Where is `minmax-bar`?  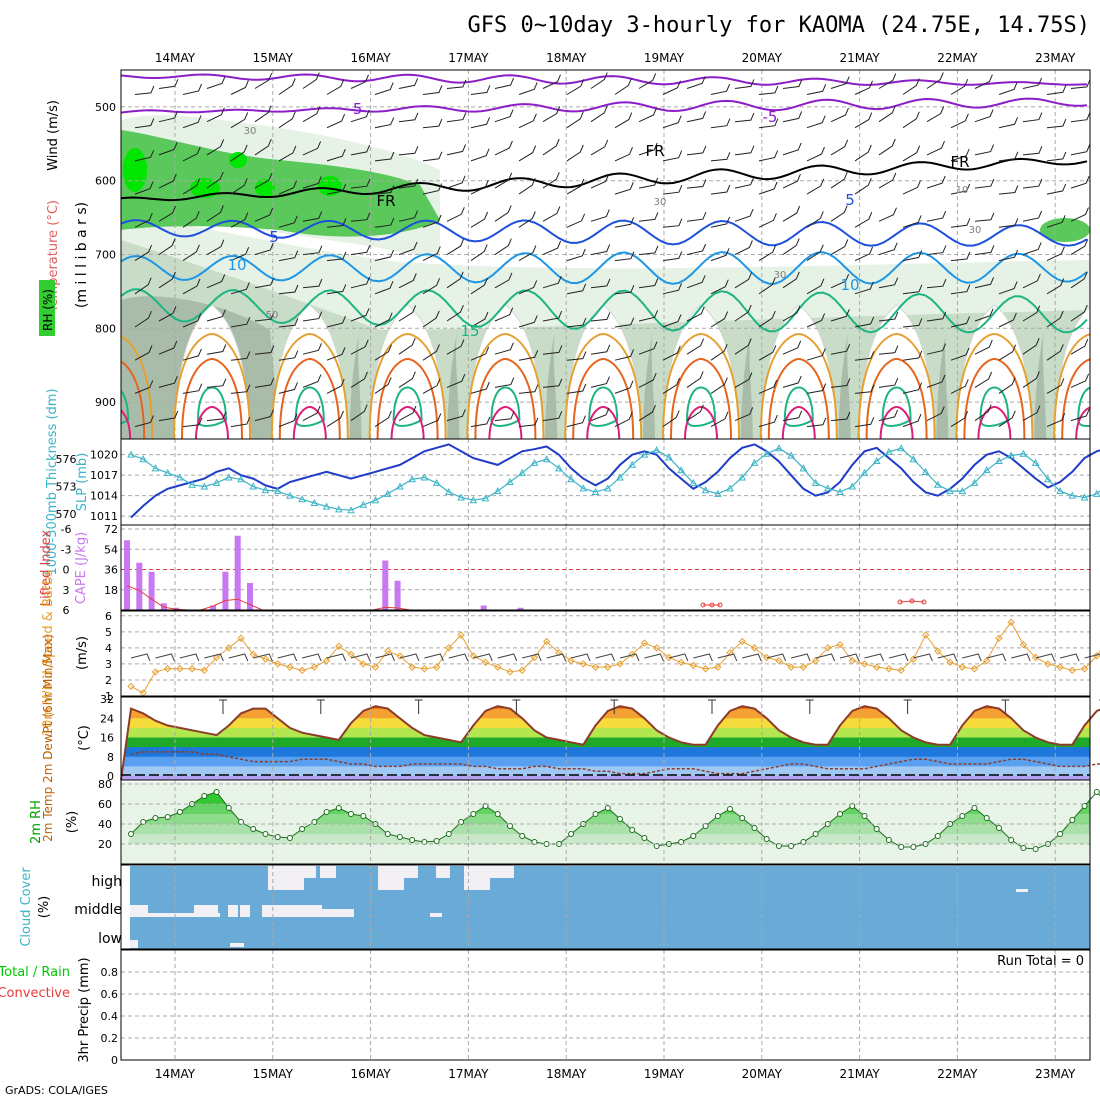 minmax-bar is located at coordinates (516, 706).